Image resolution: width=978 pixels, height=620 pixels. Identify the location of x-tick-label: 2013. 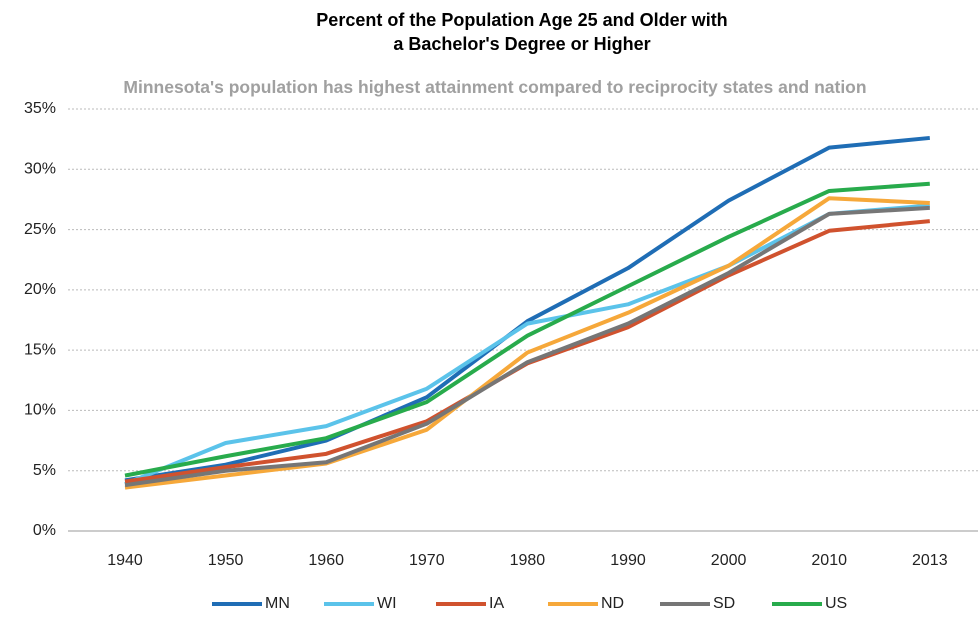
(930, 560).